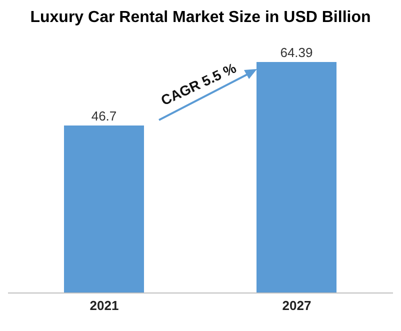  Describe the element at coordinates (104, 306) in the screenshot. I see `x-tick-label: 2021` at that location.